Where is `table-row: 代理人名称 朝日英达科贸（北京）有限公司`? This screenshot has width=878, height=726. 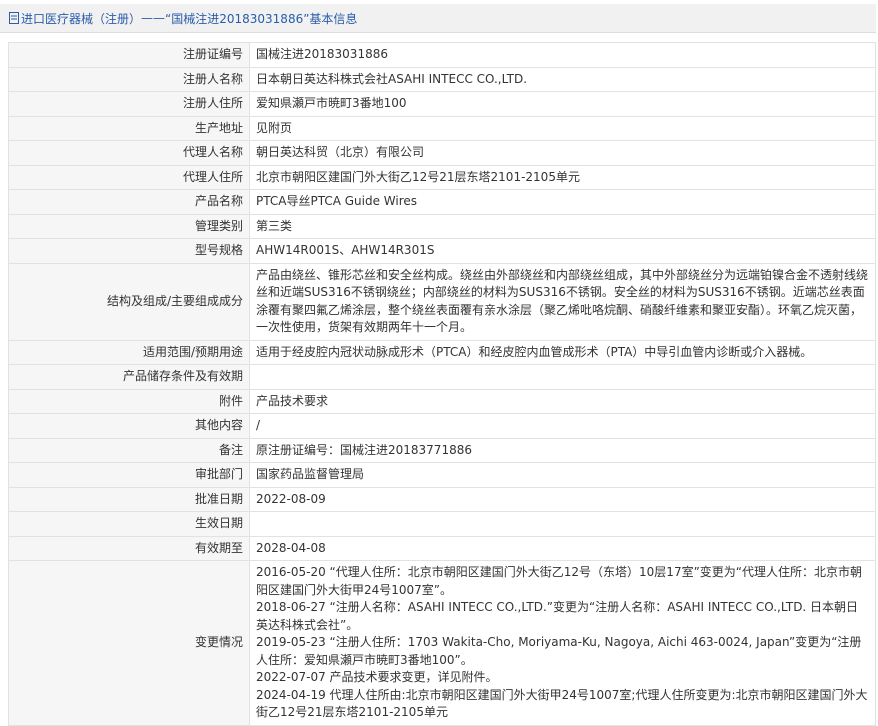 table-row: 代理人名称 朝日英达科贸（北京）有限公司 is located at coordinates (442, 153).